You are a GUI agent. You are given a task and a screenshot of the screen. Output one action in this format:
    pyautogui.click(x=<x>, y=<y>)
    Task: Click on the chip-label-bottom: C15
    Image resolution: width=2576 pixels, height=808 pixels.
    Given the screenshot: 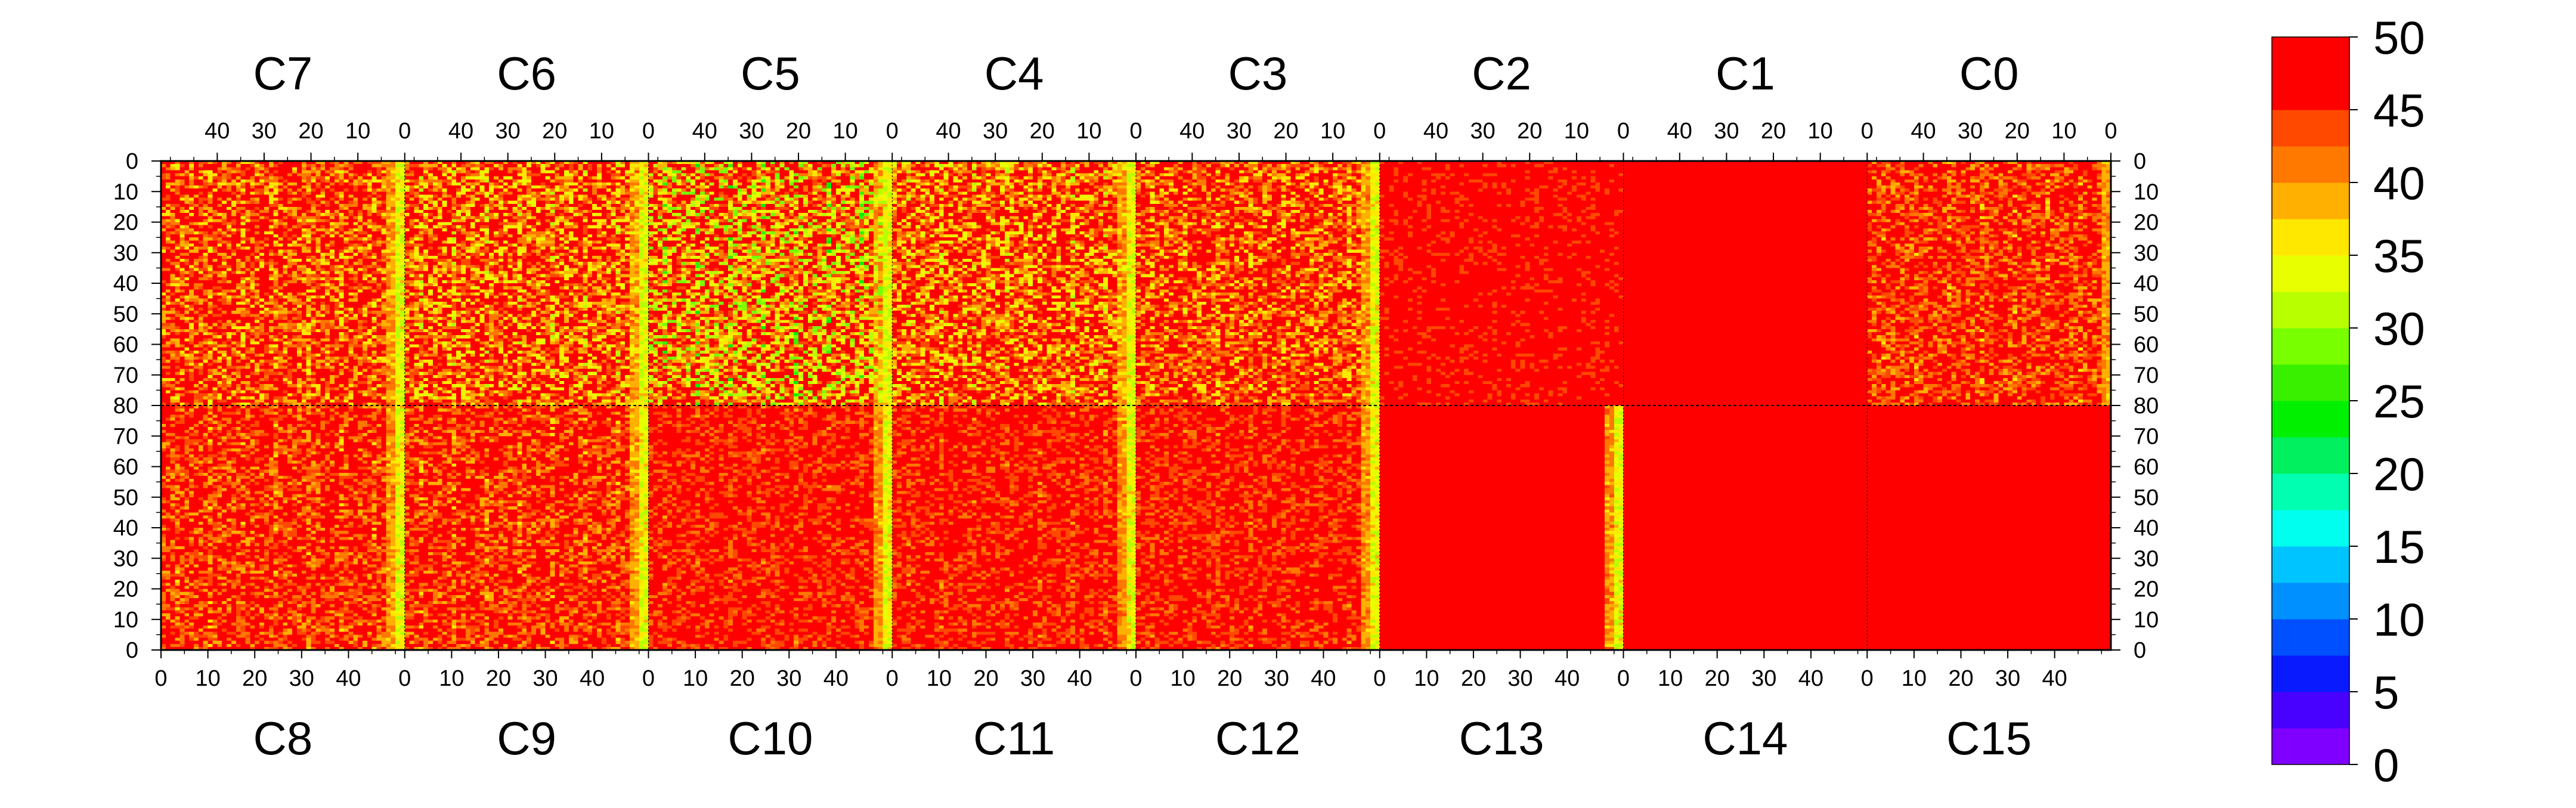 What is the action you would take?
    pyautogui.click(x=1989, y=738)
    